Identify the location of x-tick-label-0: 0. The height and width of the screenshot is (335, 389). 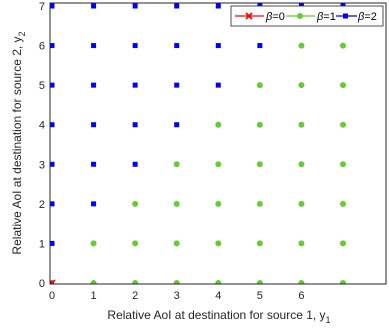
(52, 296).